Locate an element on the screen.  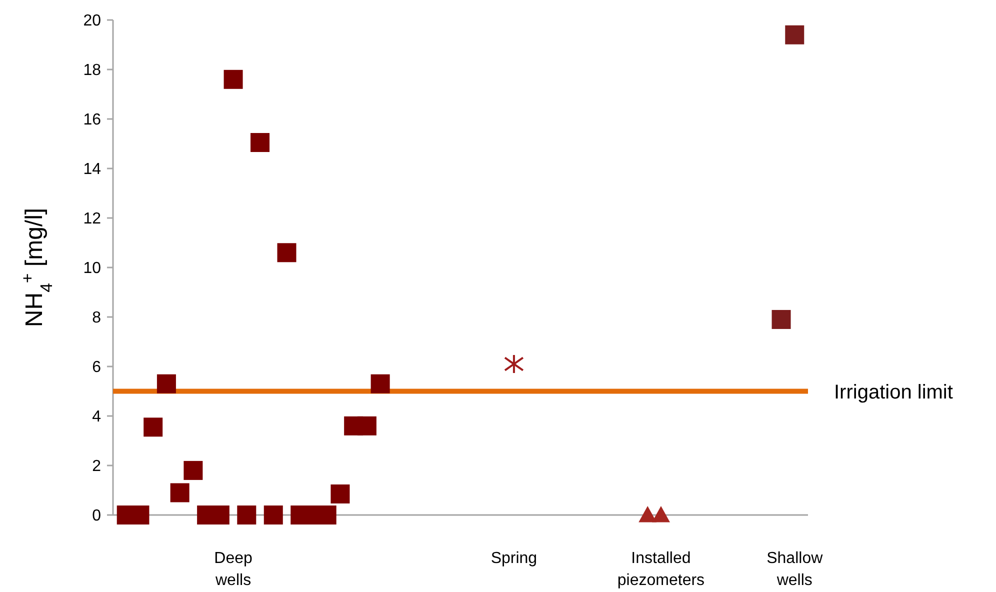
ref-line-label: Irrigation limit is located at coordinates (894, 392).